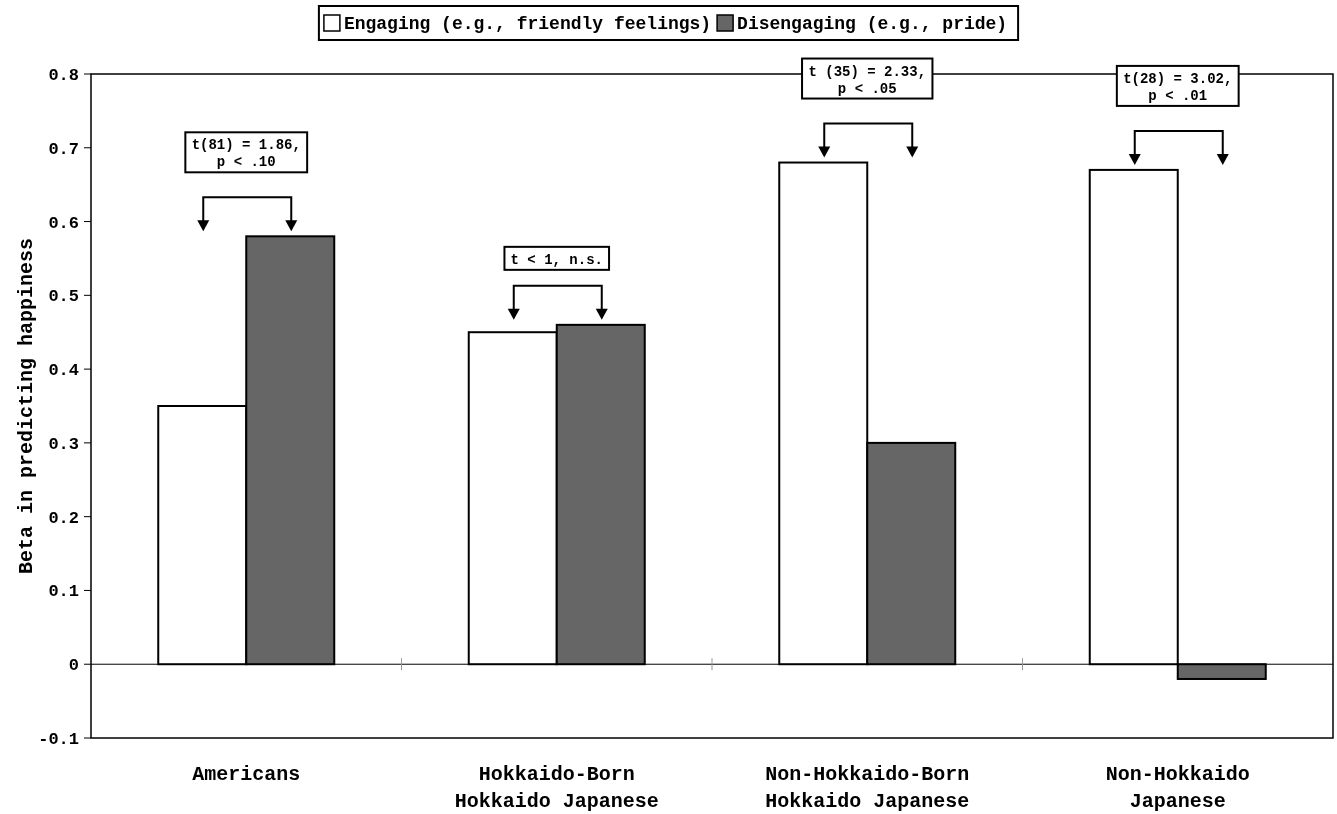 This screenshot has width=1337, height=814. I want to click on x-tick-label: Hokkaido-Born Hokkaido Japanese, so click(556, 788).